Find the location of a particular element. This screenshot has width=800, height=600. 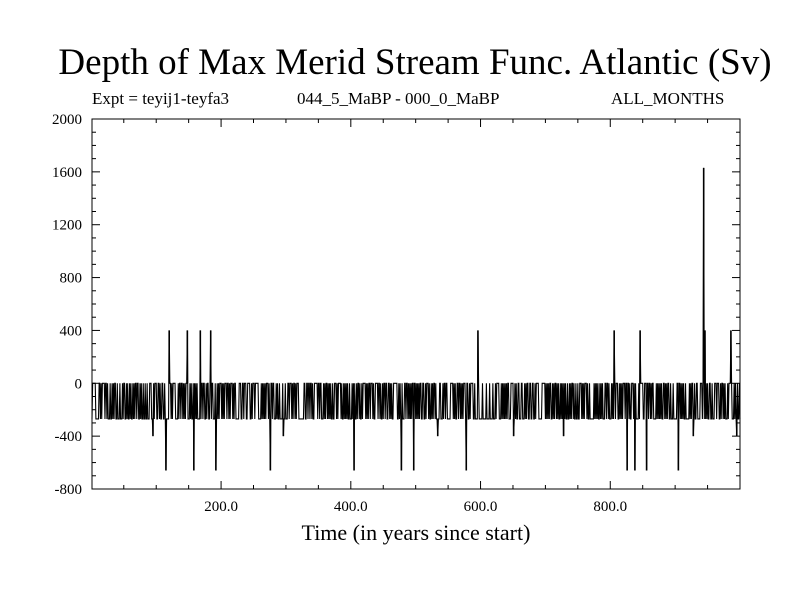

period-label: 044_5_MaBP - 000_0_MaBP is located at coordinates (398, 98).